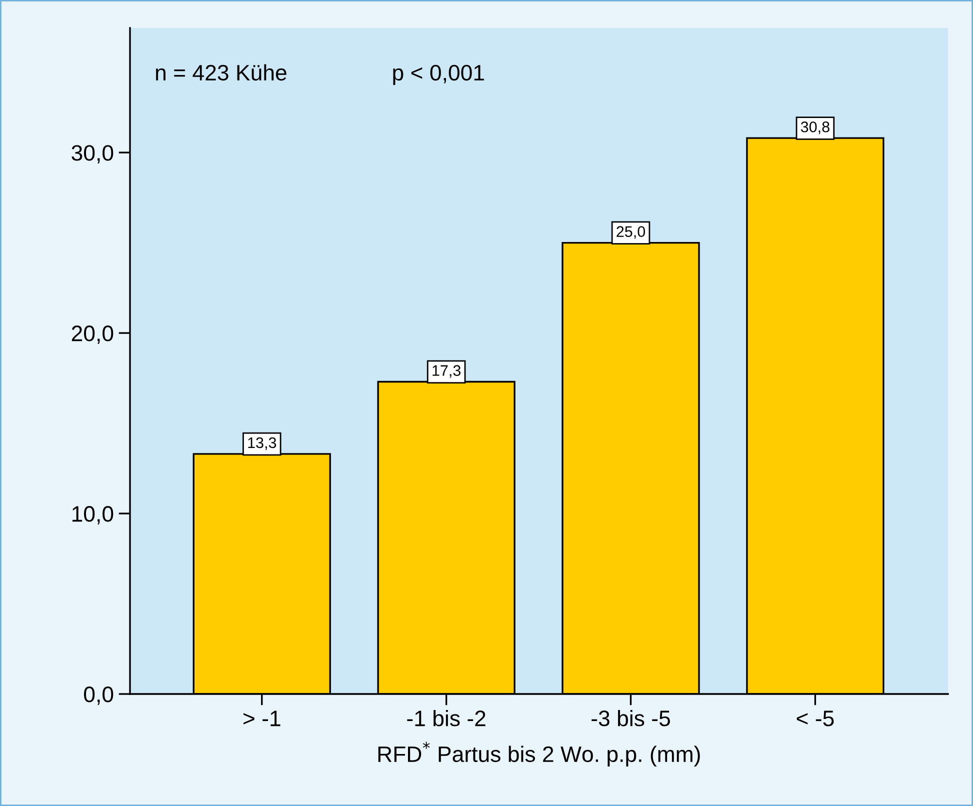 The width and height of the screenshot is (973, 806). What do you see at coordinates (446, 718) in the screenshot?
I see `x-tick-label: -1 bis -2` at bounding box center [446, 718].